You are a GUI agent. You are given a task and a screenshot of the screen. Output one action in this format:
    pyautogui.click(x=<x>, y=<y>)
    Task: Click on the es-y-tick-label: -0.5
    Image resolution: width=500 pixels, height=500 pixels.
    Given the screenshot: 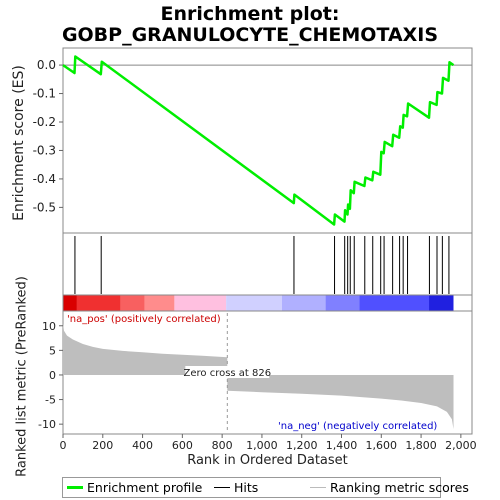 What is the action you would take?
    pyautogui.click(x=44, y=207)
    